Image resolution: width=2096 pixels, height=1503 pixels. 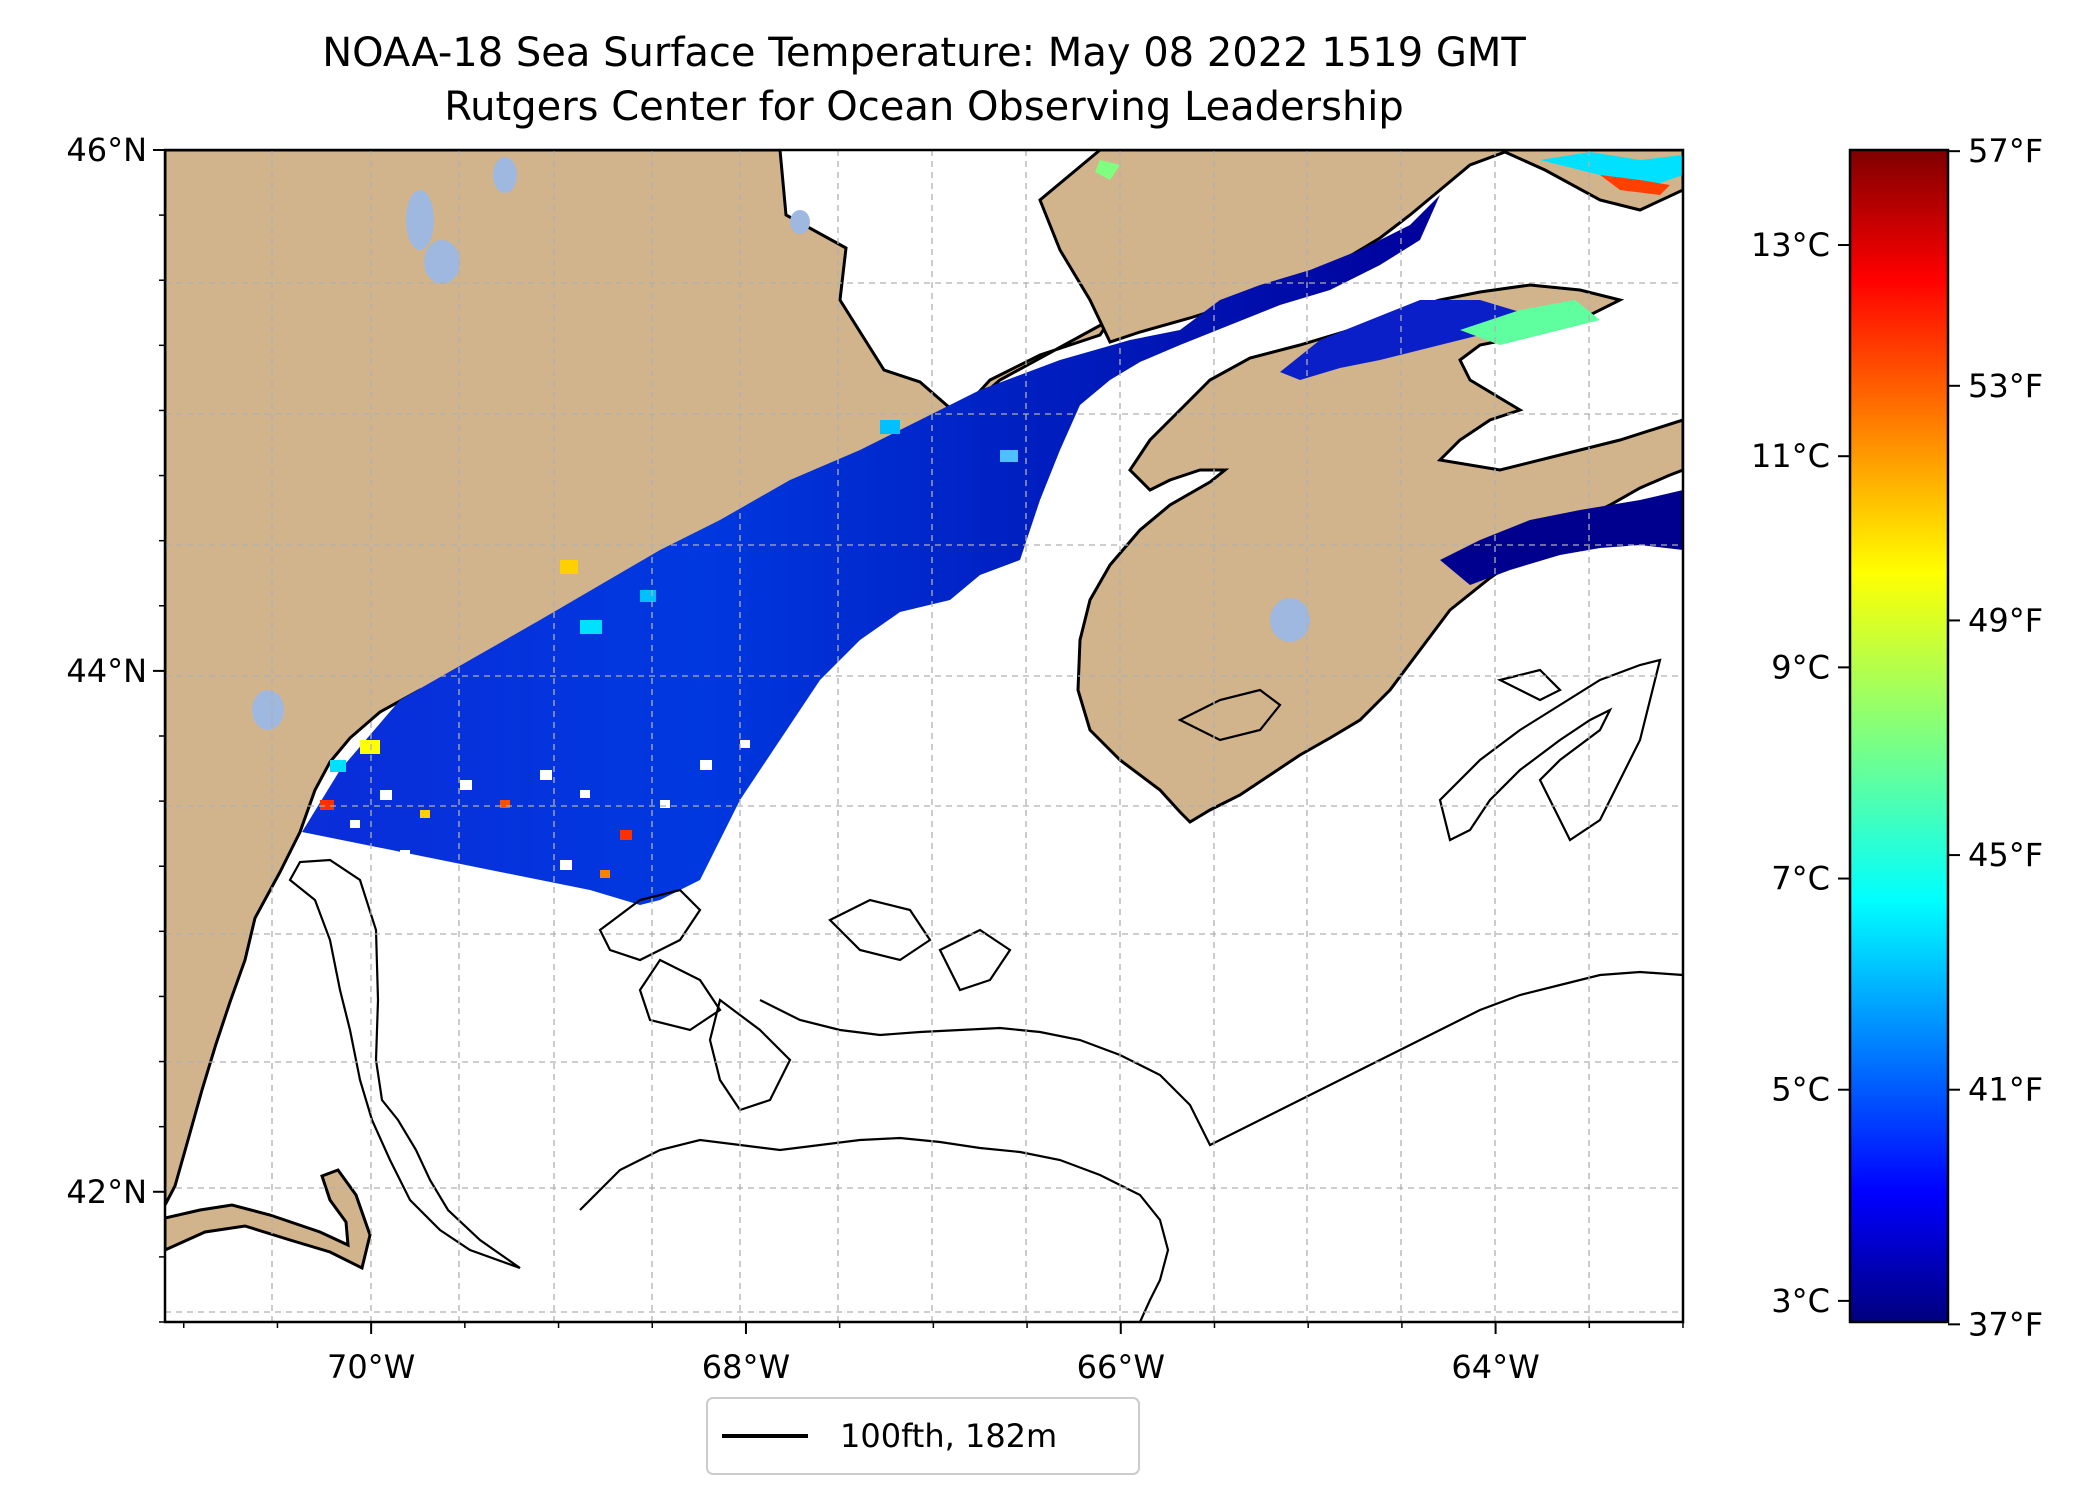 I want to click on legend-box, so click(x=923, y=1436).